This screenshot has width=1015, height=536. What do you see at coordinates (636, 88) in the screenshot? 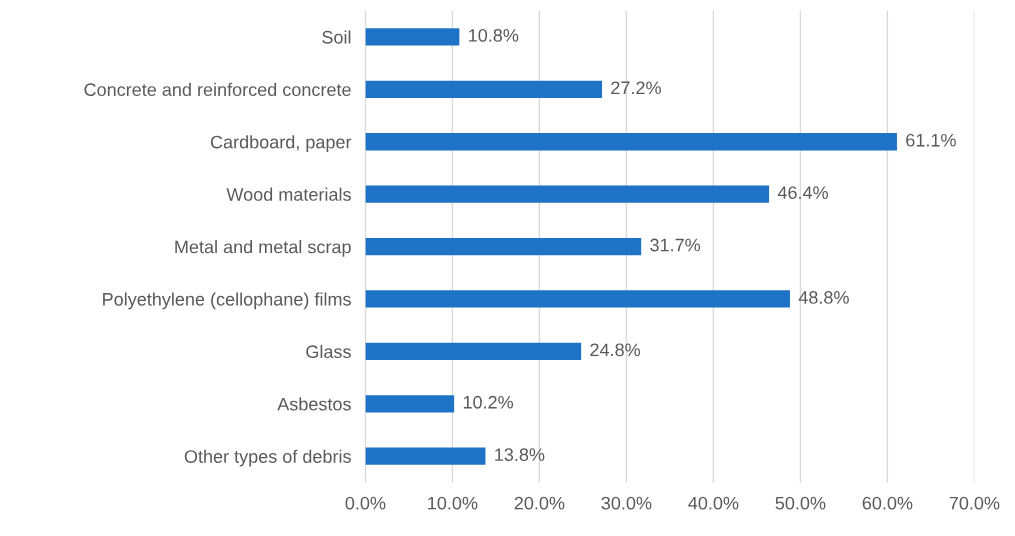
I see `data-label: 27.2%` at bounding box center [636, 88].